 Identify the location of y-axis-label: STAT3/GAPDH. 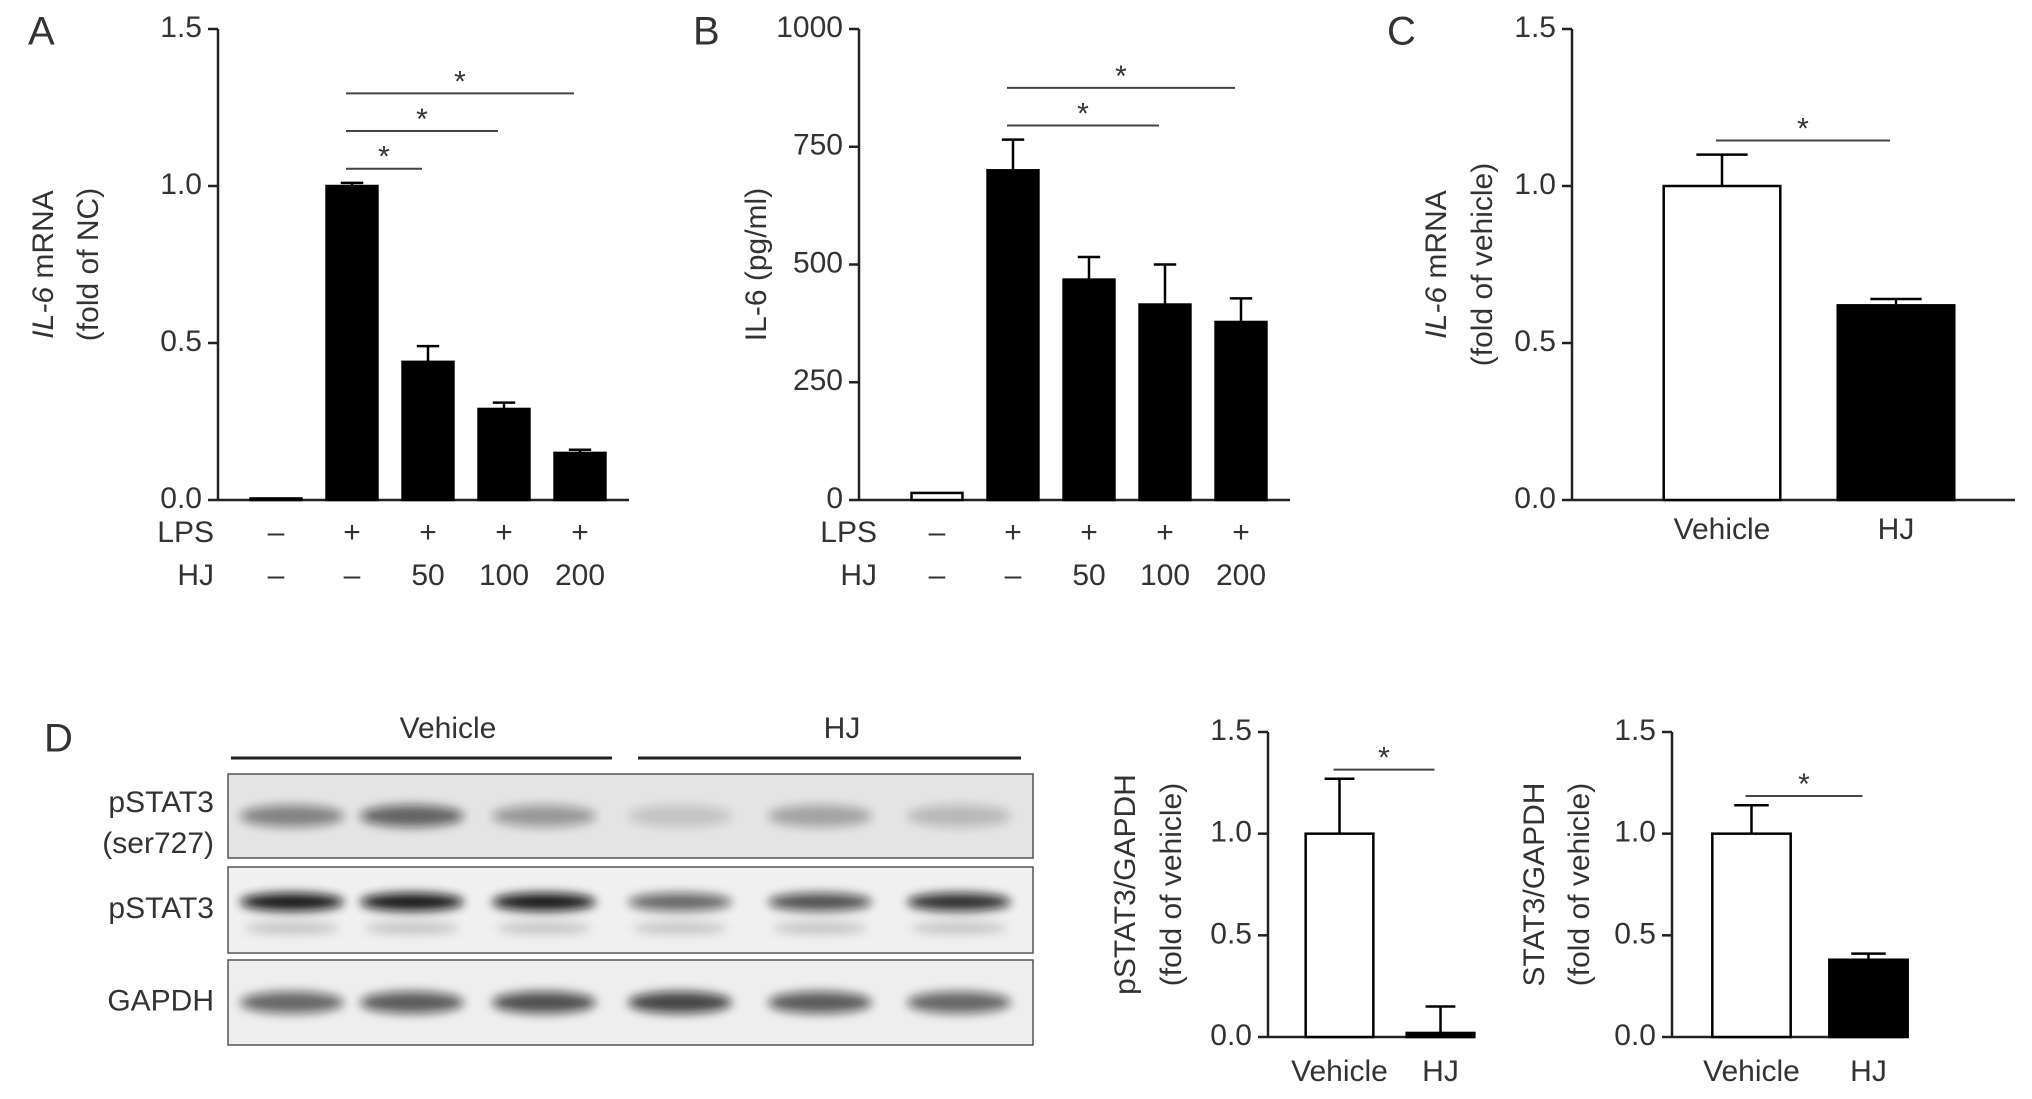
(1534, 885).